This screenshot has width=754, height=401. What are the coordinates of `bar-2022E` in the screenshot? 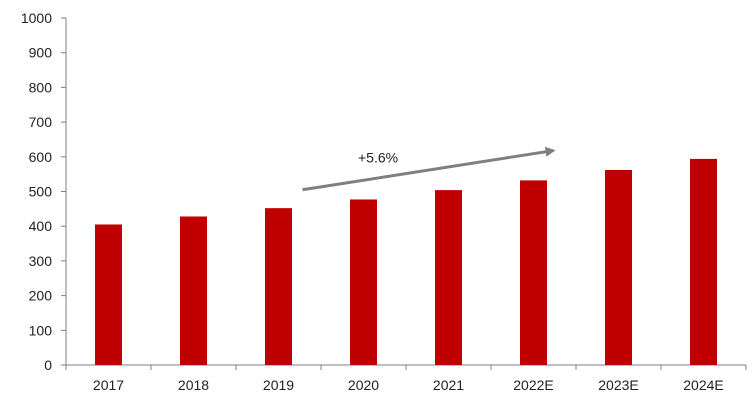 It's located at (533, 272).